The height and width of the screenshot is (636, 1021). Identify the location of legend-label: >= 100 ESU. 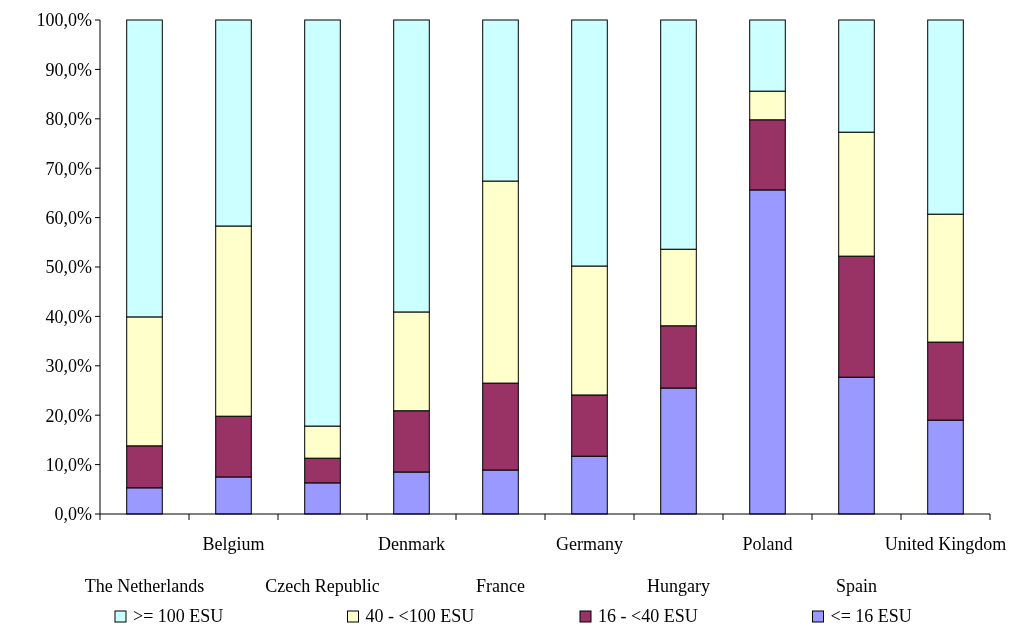
(178, 616).